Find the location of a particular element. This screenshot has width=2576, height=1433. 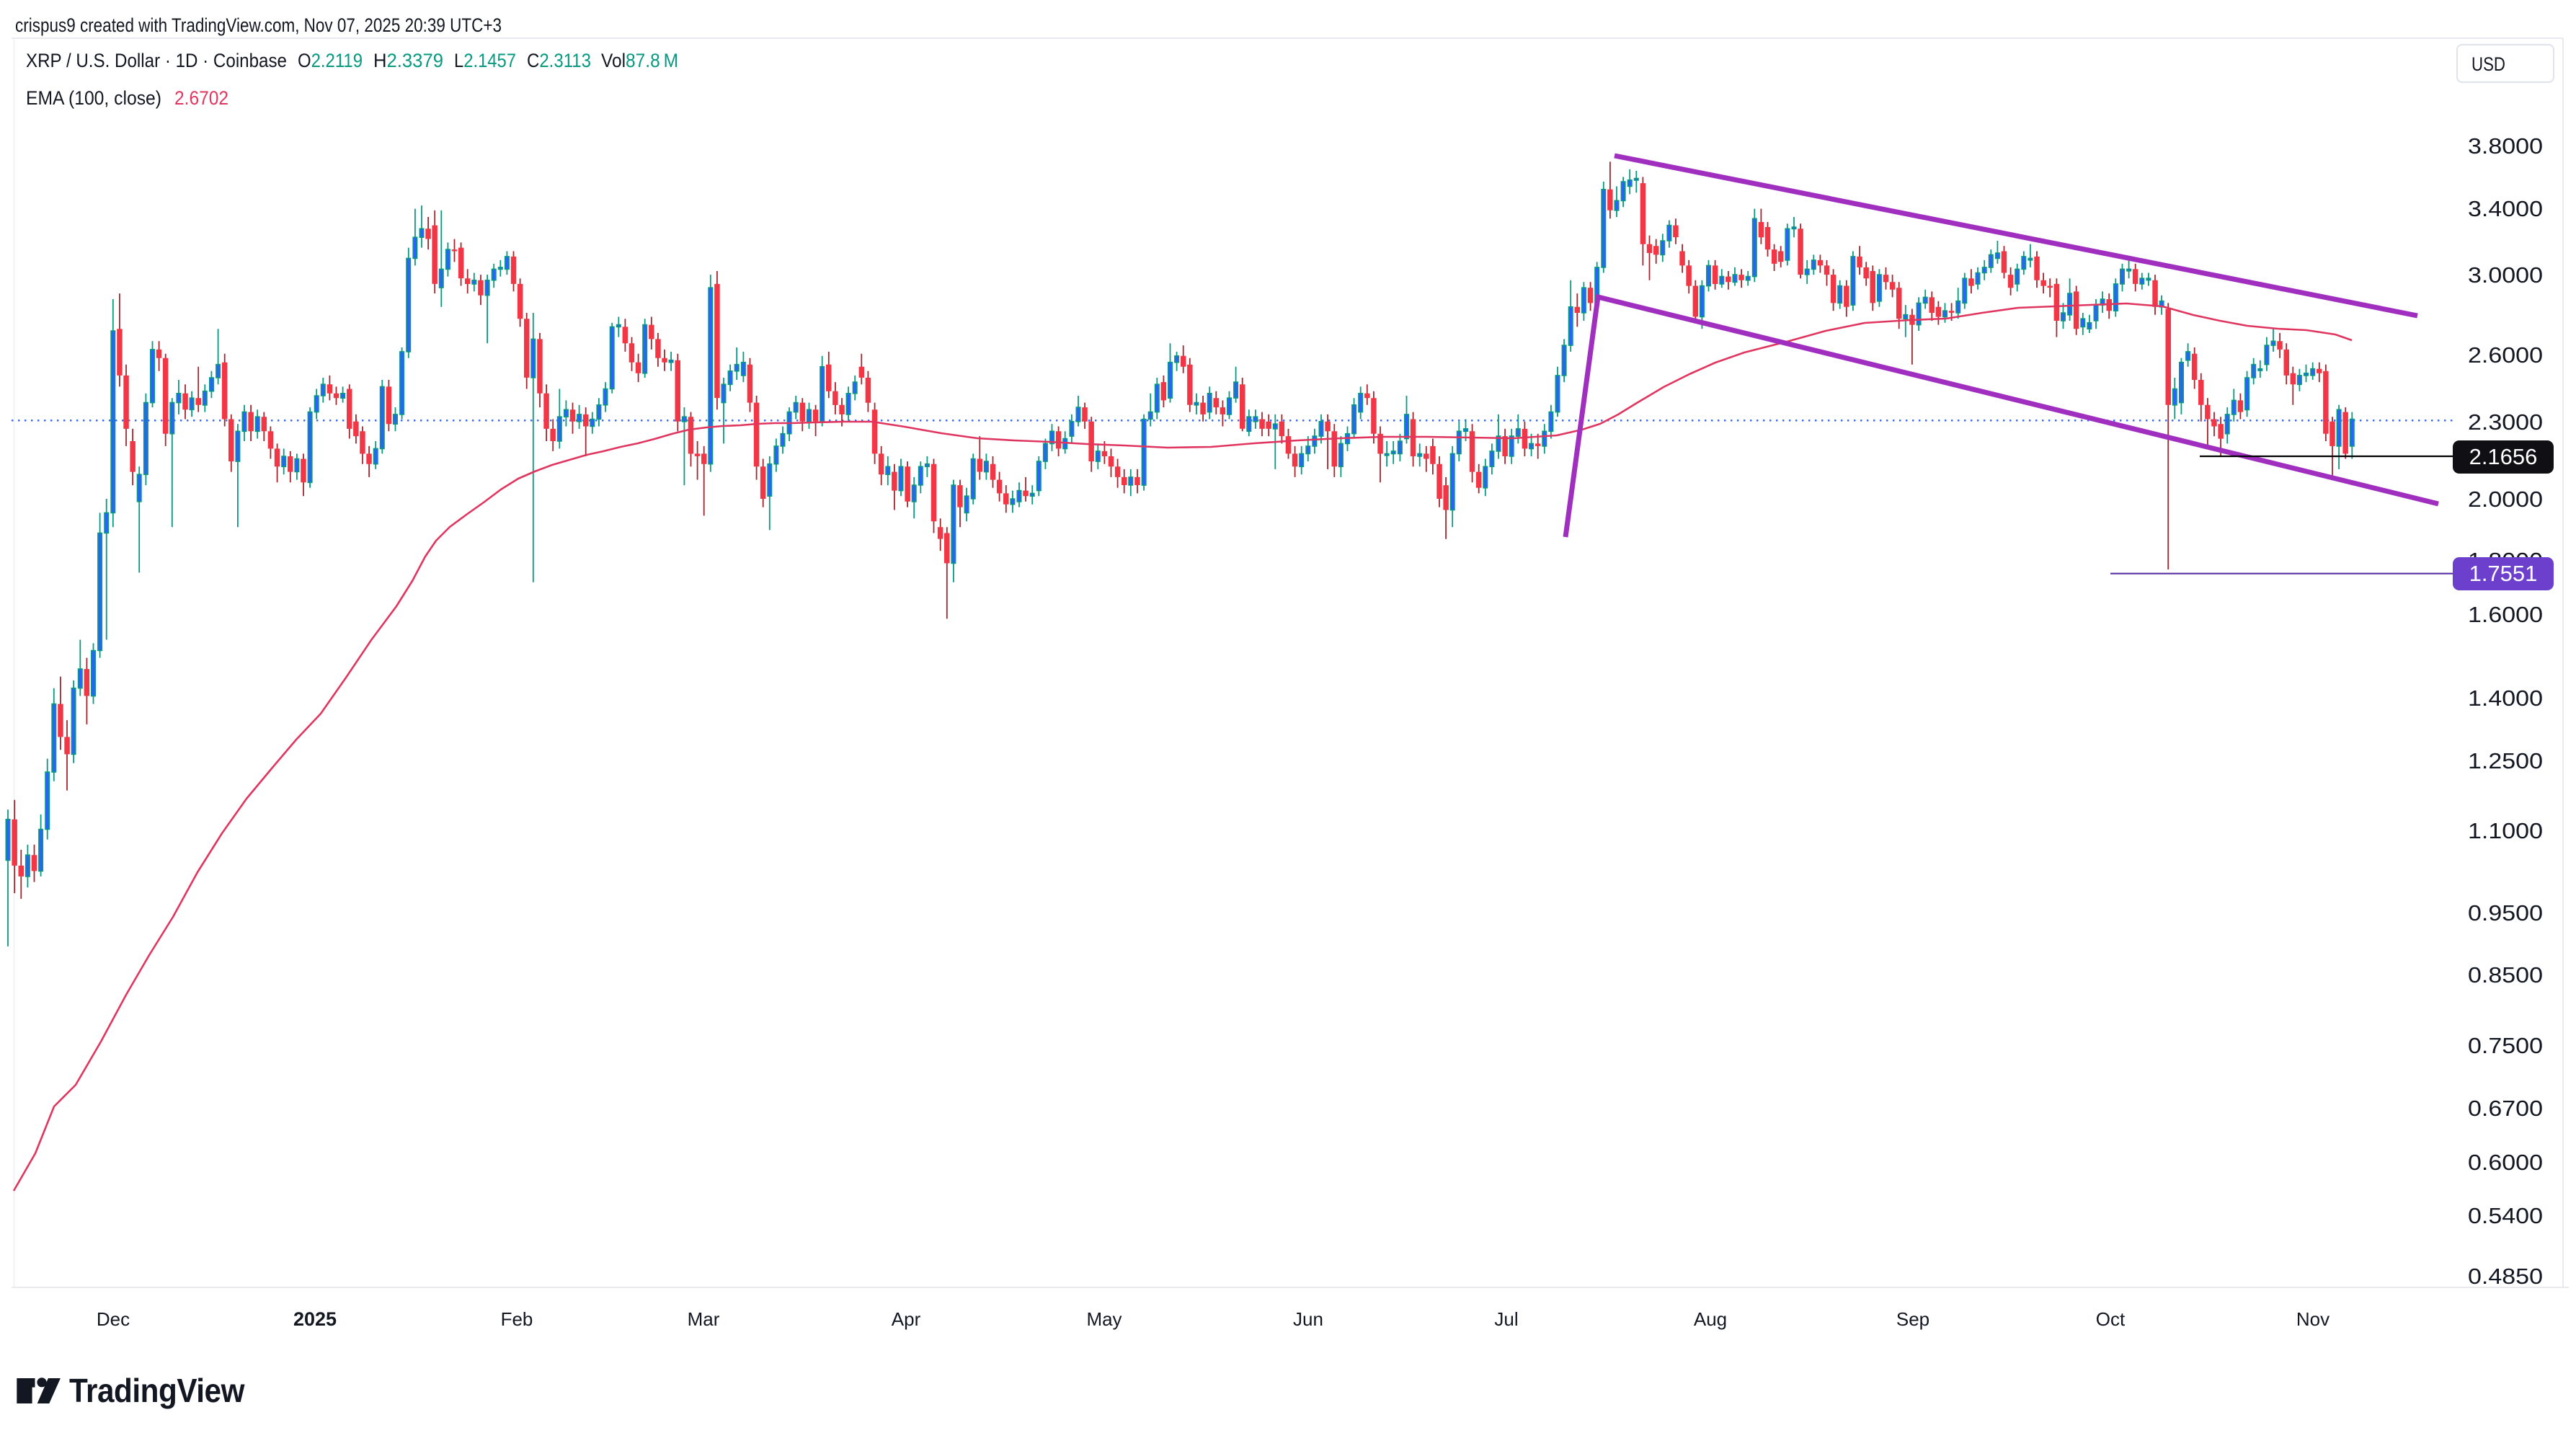

svg-text: 2.3000 is located at coordinates (2505, 422).